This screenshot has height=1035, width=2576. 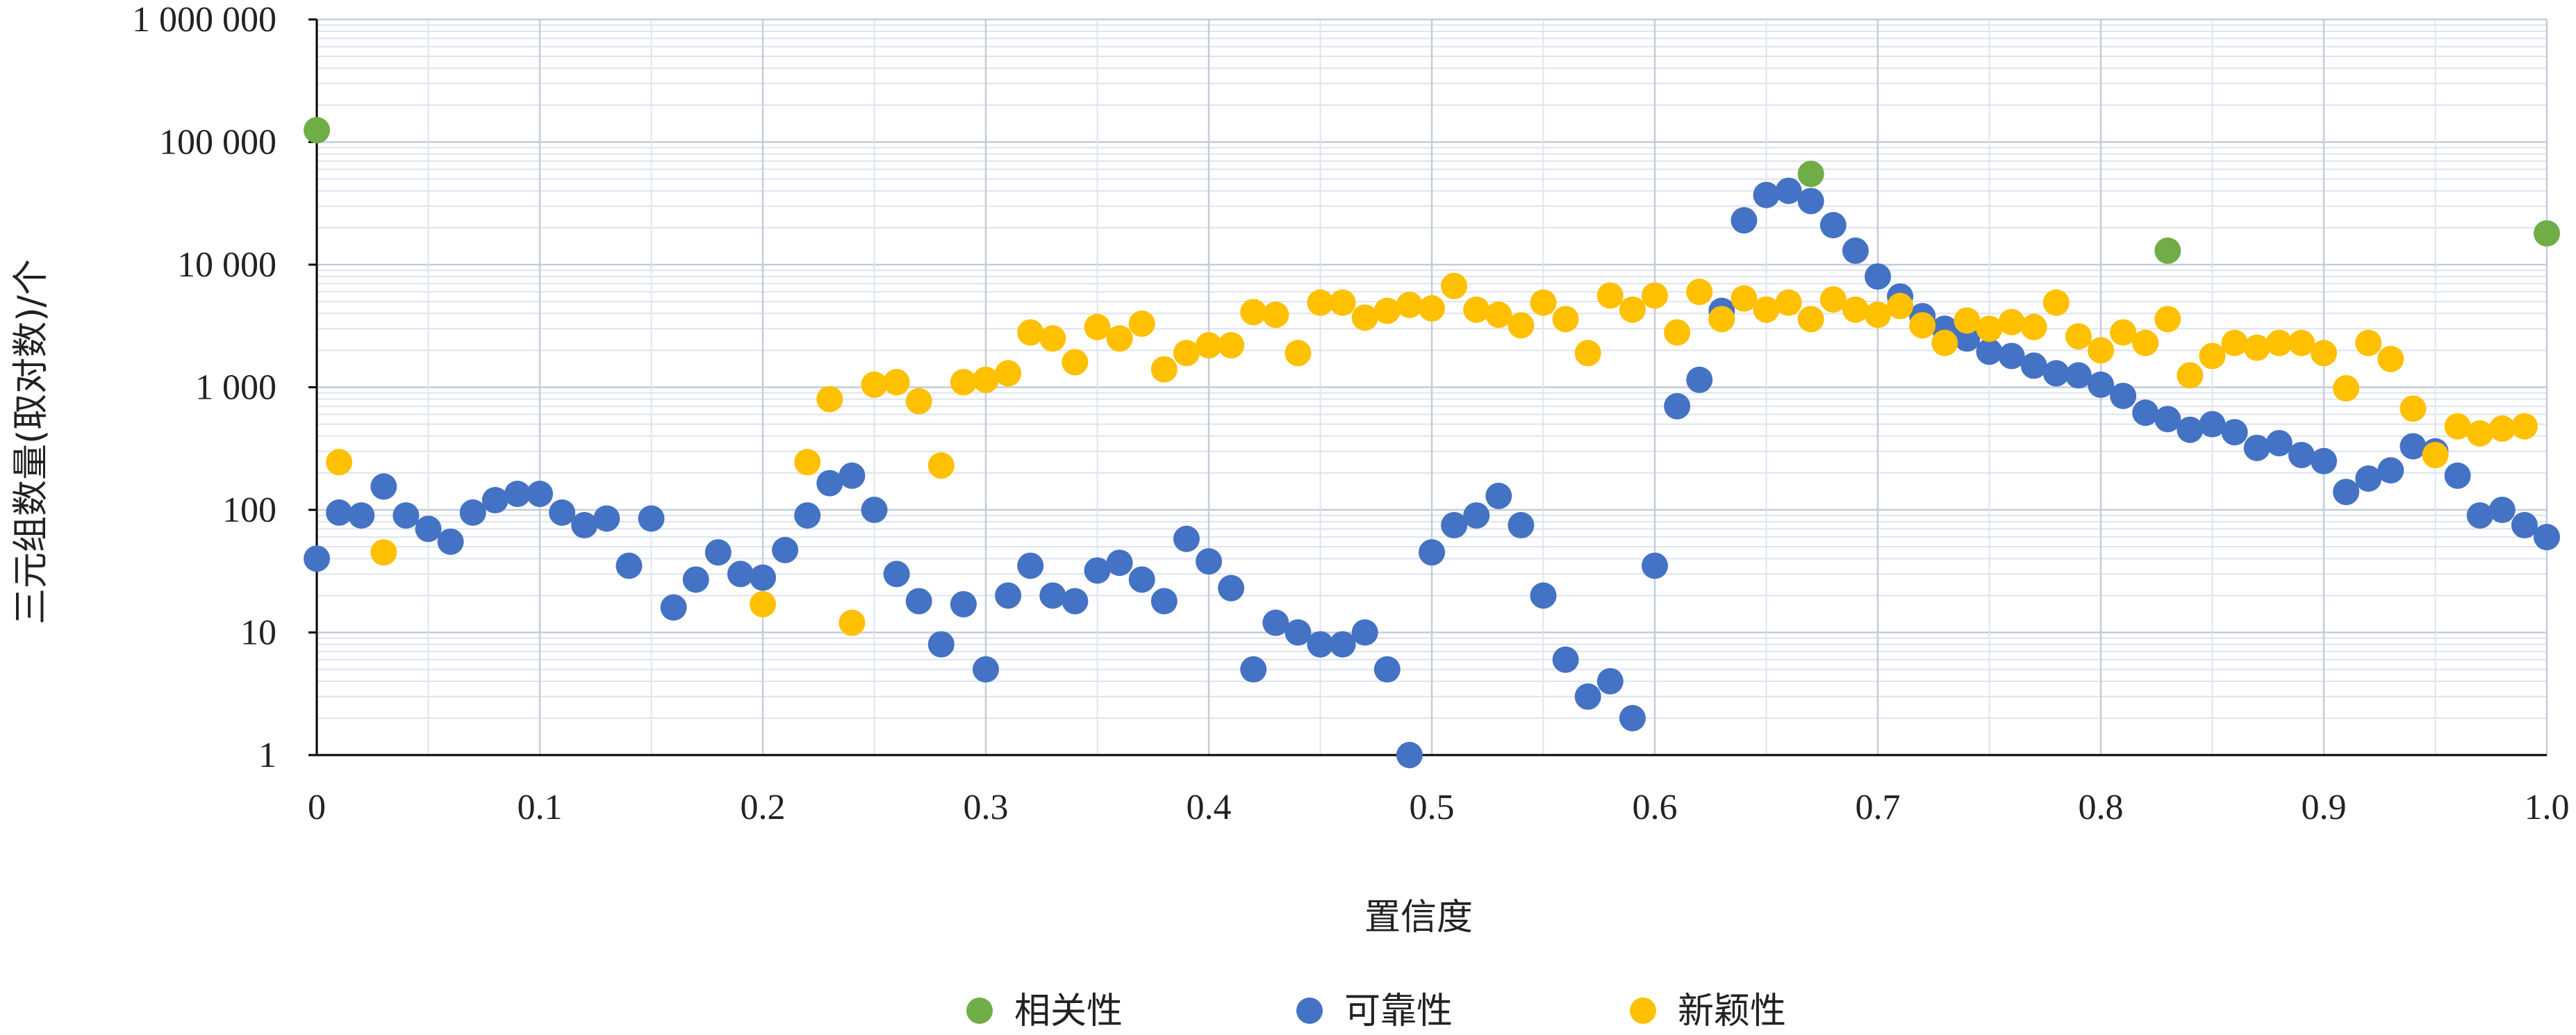 What do you see at coordinates (980, 1010) in the screenshot?
I see `legend-marker` at bounding box center [980, 1010].